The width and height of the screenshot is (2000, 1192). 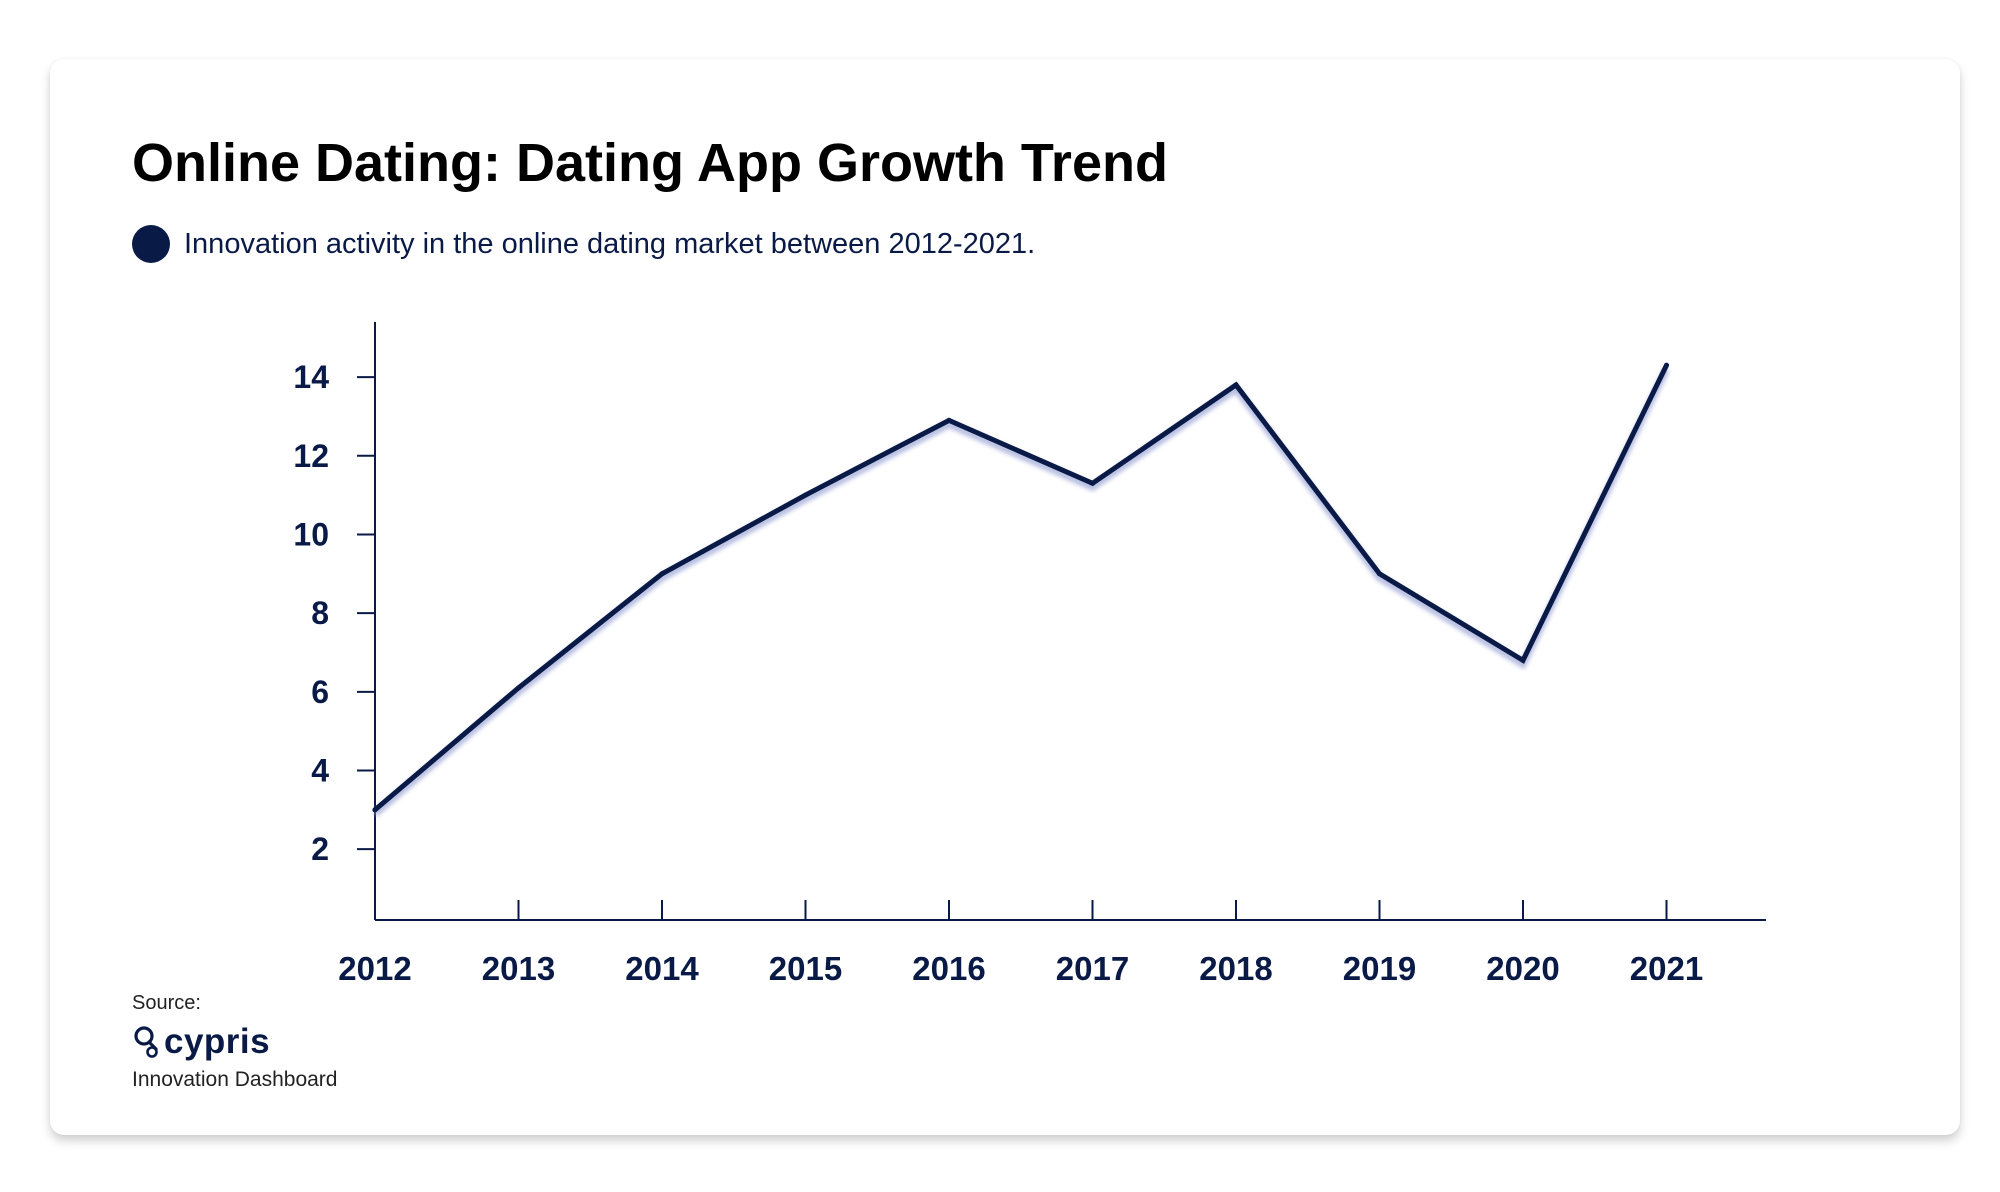 I want to click on x-tick-label: 2017, so click(x=1092, y=968).